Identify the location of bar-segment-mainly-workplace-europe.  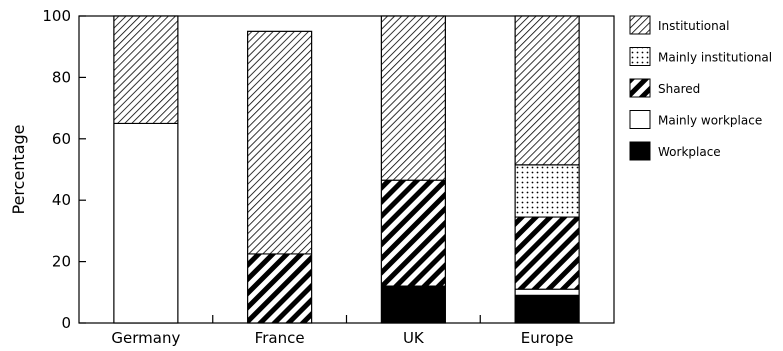
(547, 292).